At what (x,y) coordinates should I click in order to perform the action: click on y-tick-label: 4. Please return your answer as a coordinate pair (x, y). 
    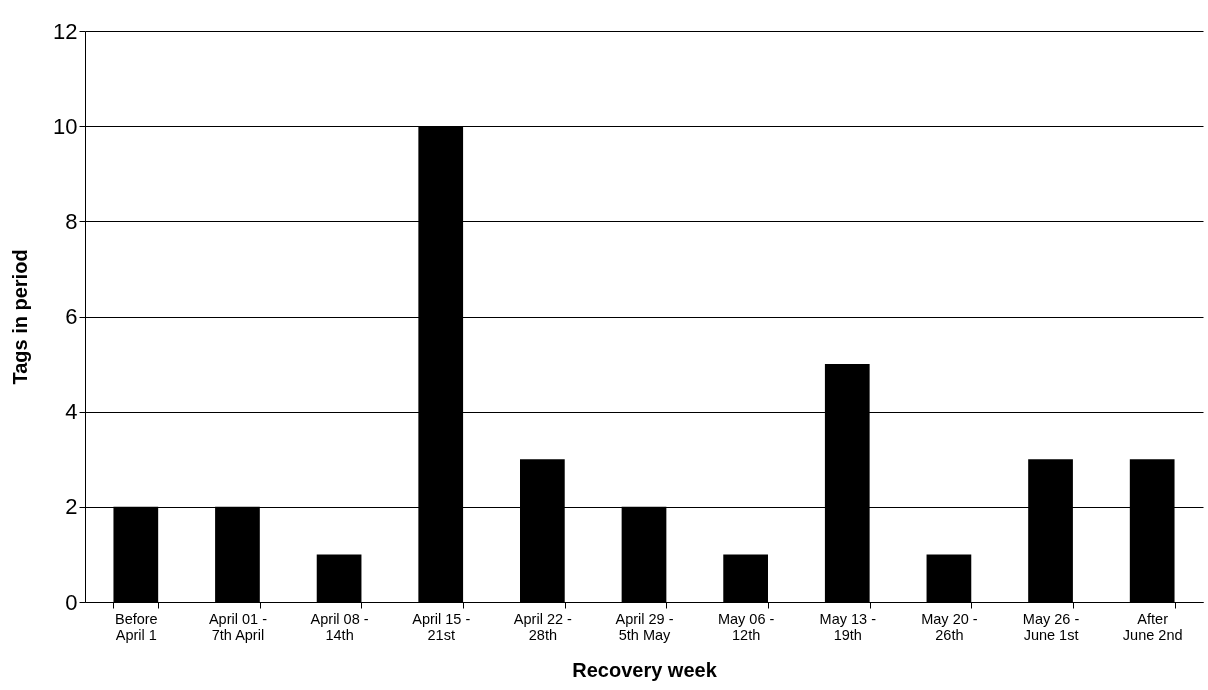
    Looking at the image, I should click on (71, 412).